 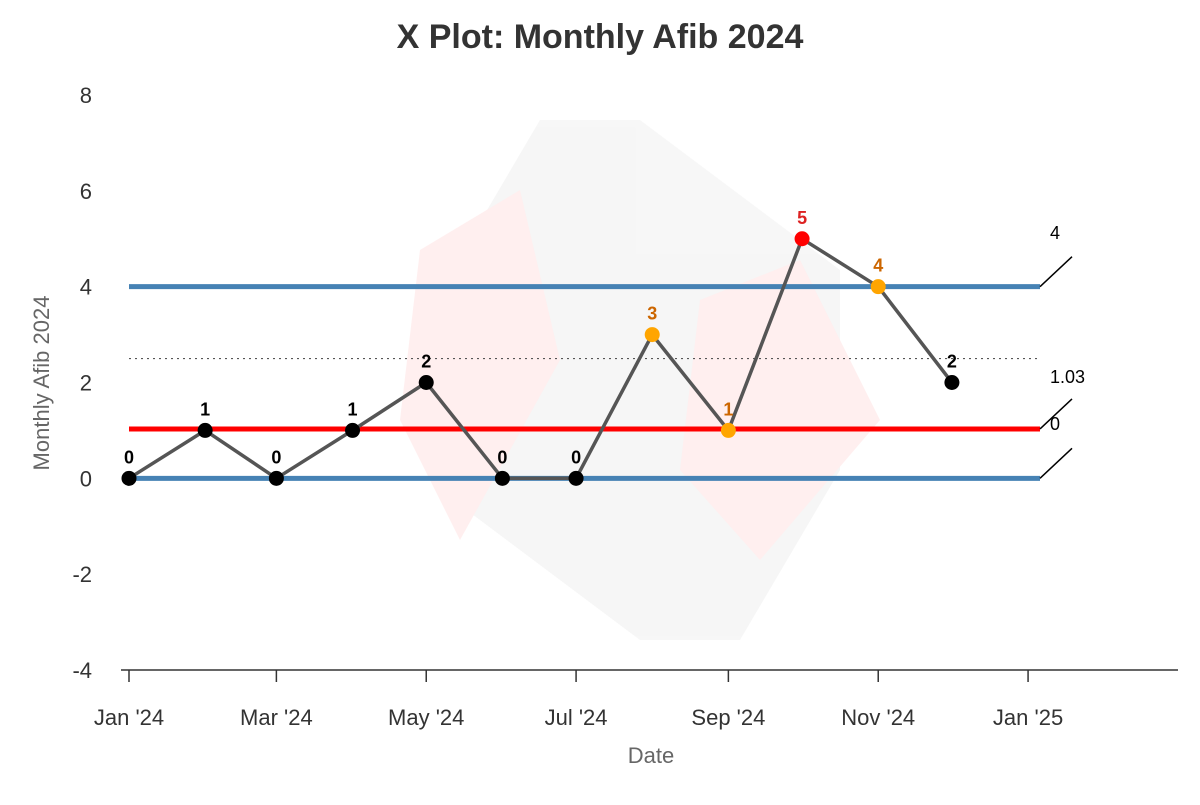 I want to click on y-tick-label: 2, so click(x=86, y=383).